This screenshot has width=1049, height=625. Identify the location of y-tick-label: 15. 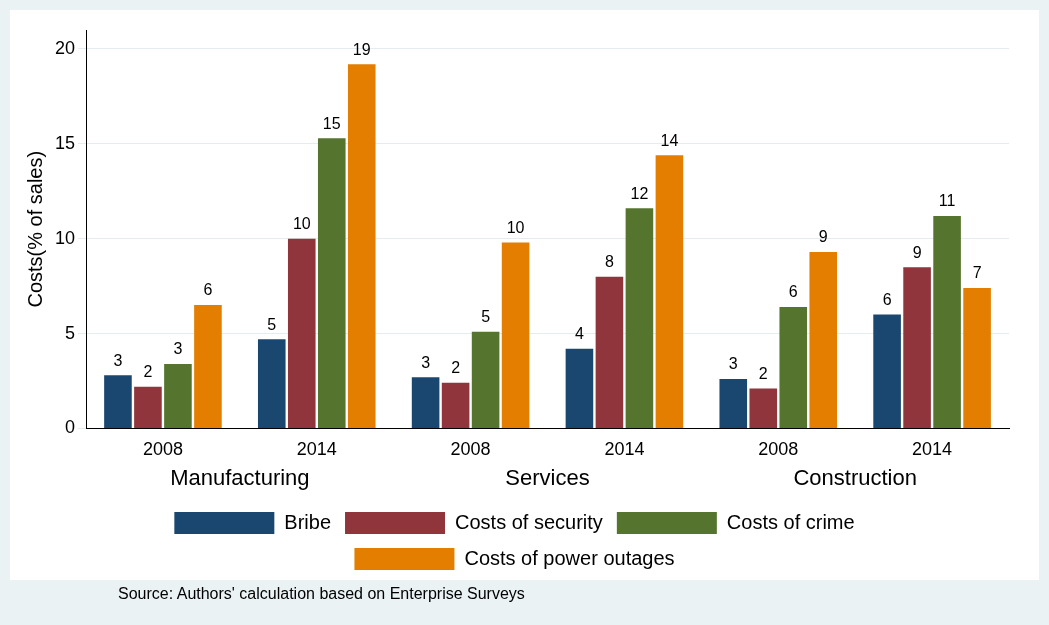
(65, 142).